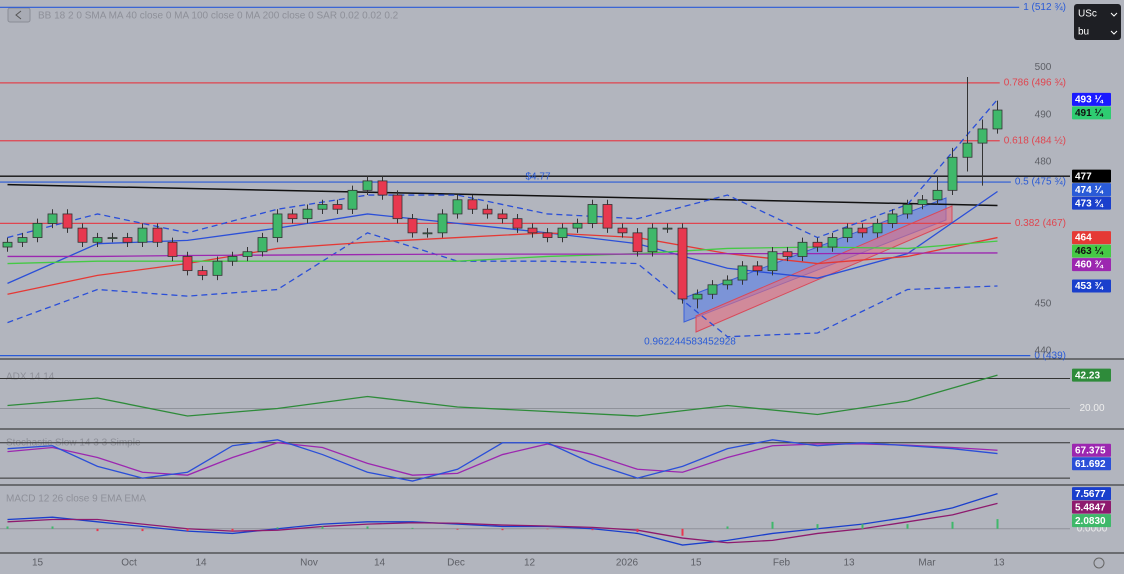  I want to click on fib-label: 1 (512 ¾), so click(1044, 7).